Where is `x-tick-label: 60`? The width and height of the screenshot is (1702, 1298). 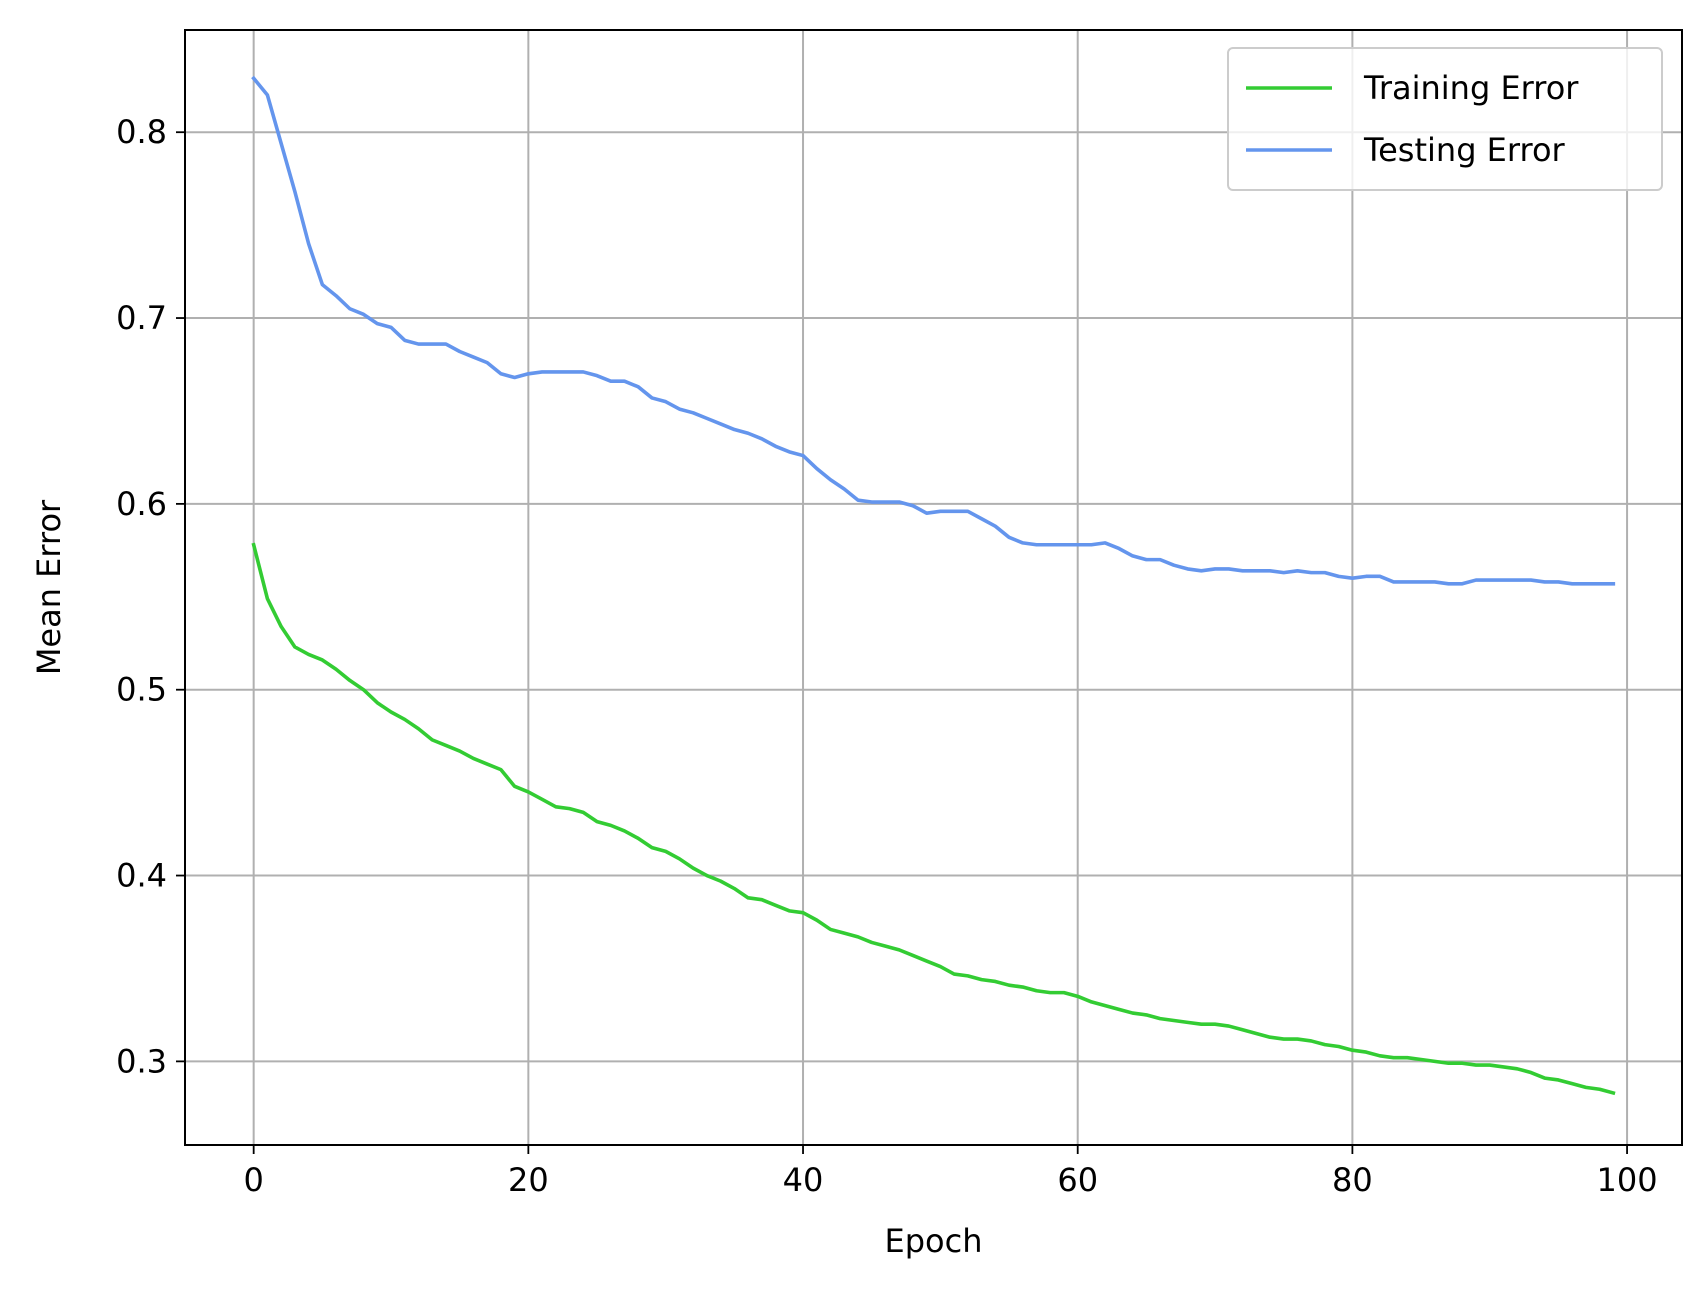
x-tick-label: 60 is located at coordinates (1077, 1180).